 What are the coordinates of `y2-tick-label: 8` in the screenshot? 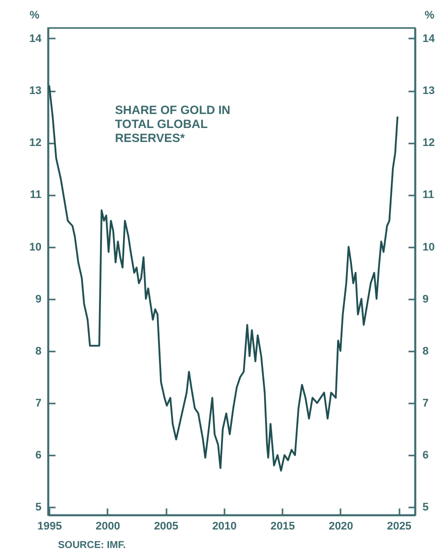 It's located at (425, 351).